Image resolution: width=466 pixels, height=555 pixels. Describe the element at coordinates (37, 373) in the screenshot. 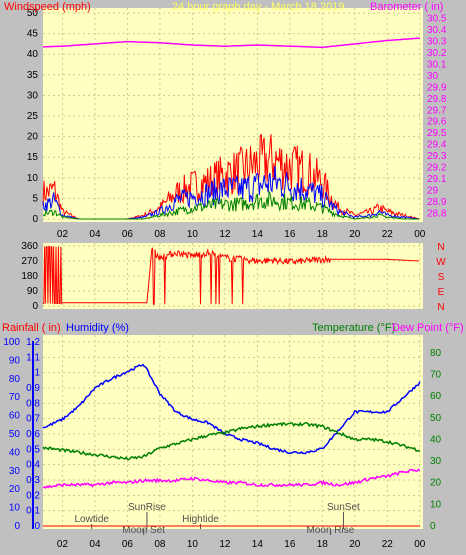

I see `rainfall-tick-label: 1` at that location.